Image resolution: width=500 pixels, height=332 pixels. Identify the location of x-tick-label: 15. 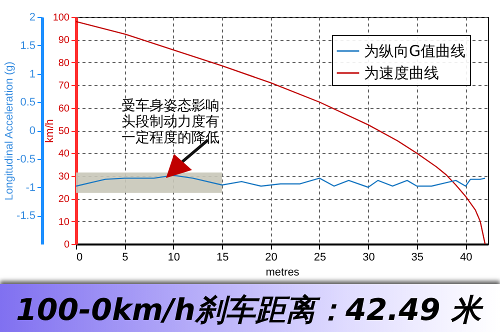
(222, 258).